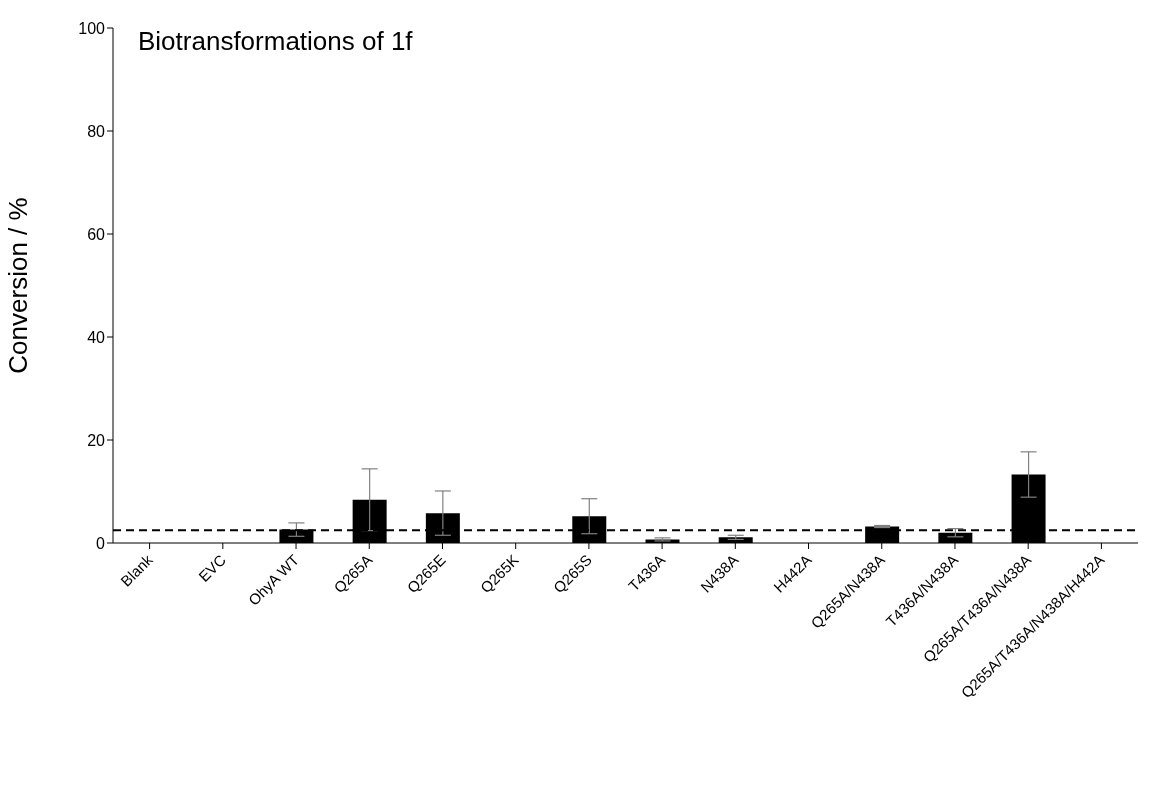 The image size is (1174, 794). Describe the element at coordinates (96, 131) in the screenshot. I see `y-tick-label: 80` at that location.